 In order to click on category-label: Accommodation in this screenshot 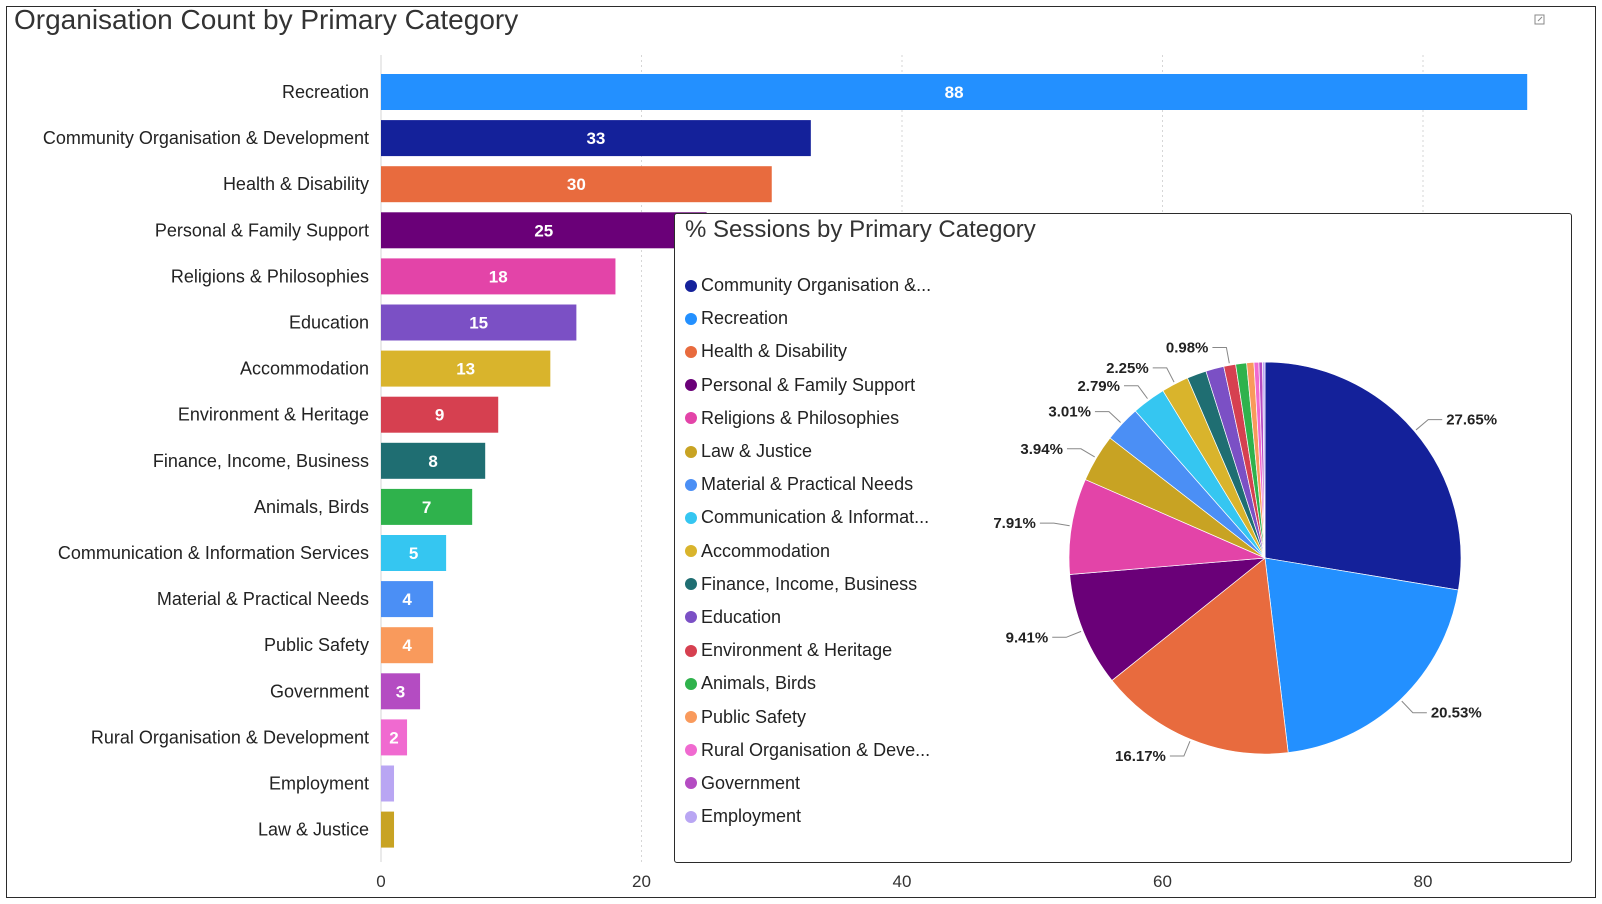, I will do `click(304, 369)`.